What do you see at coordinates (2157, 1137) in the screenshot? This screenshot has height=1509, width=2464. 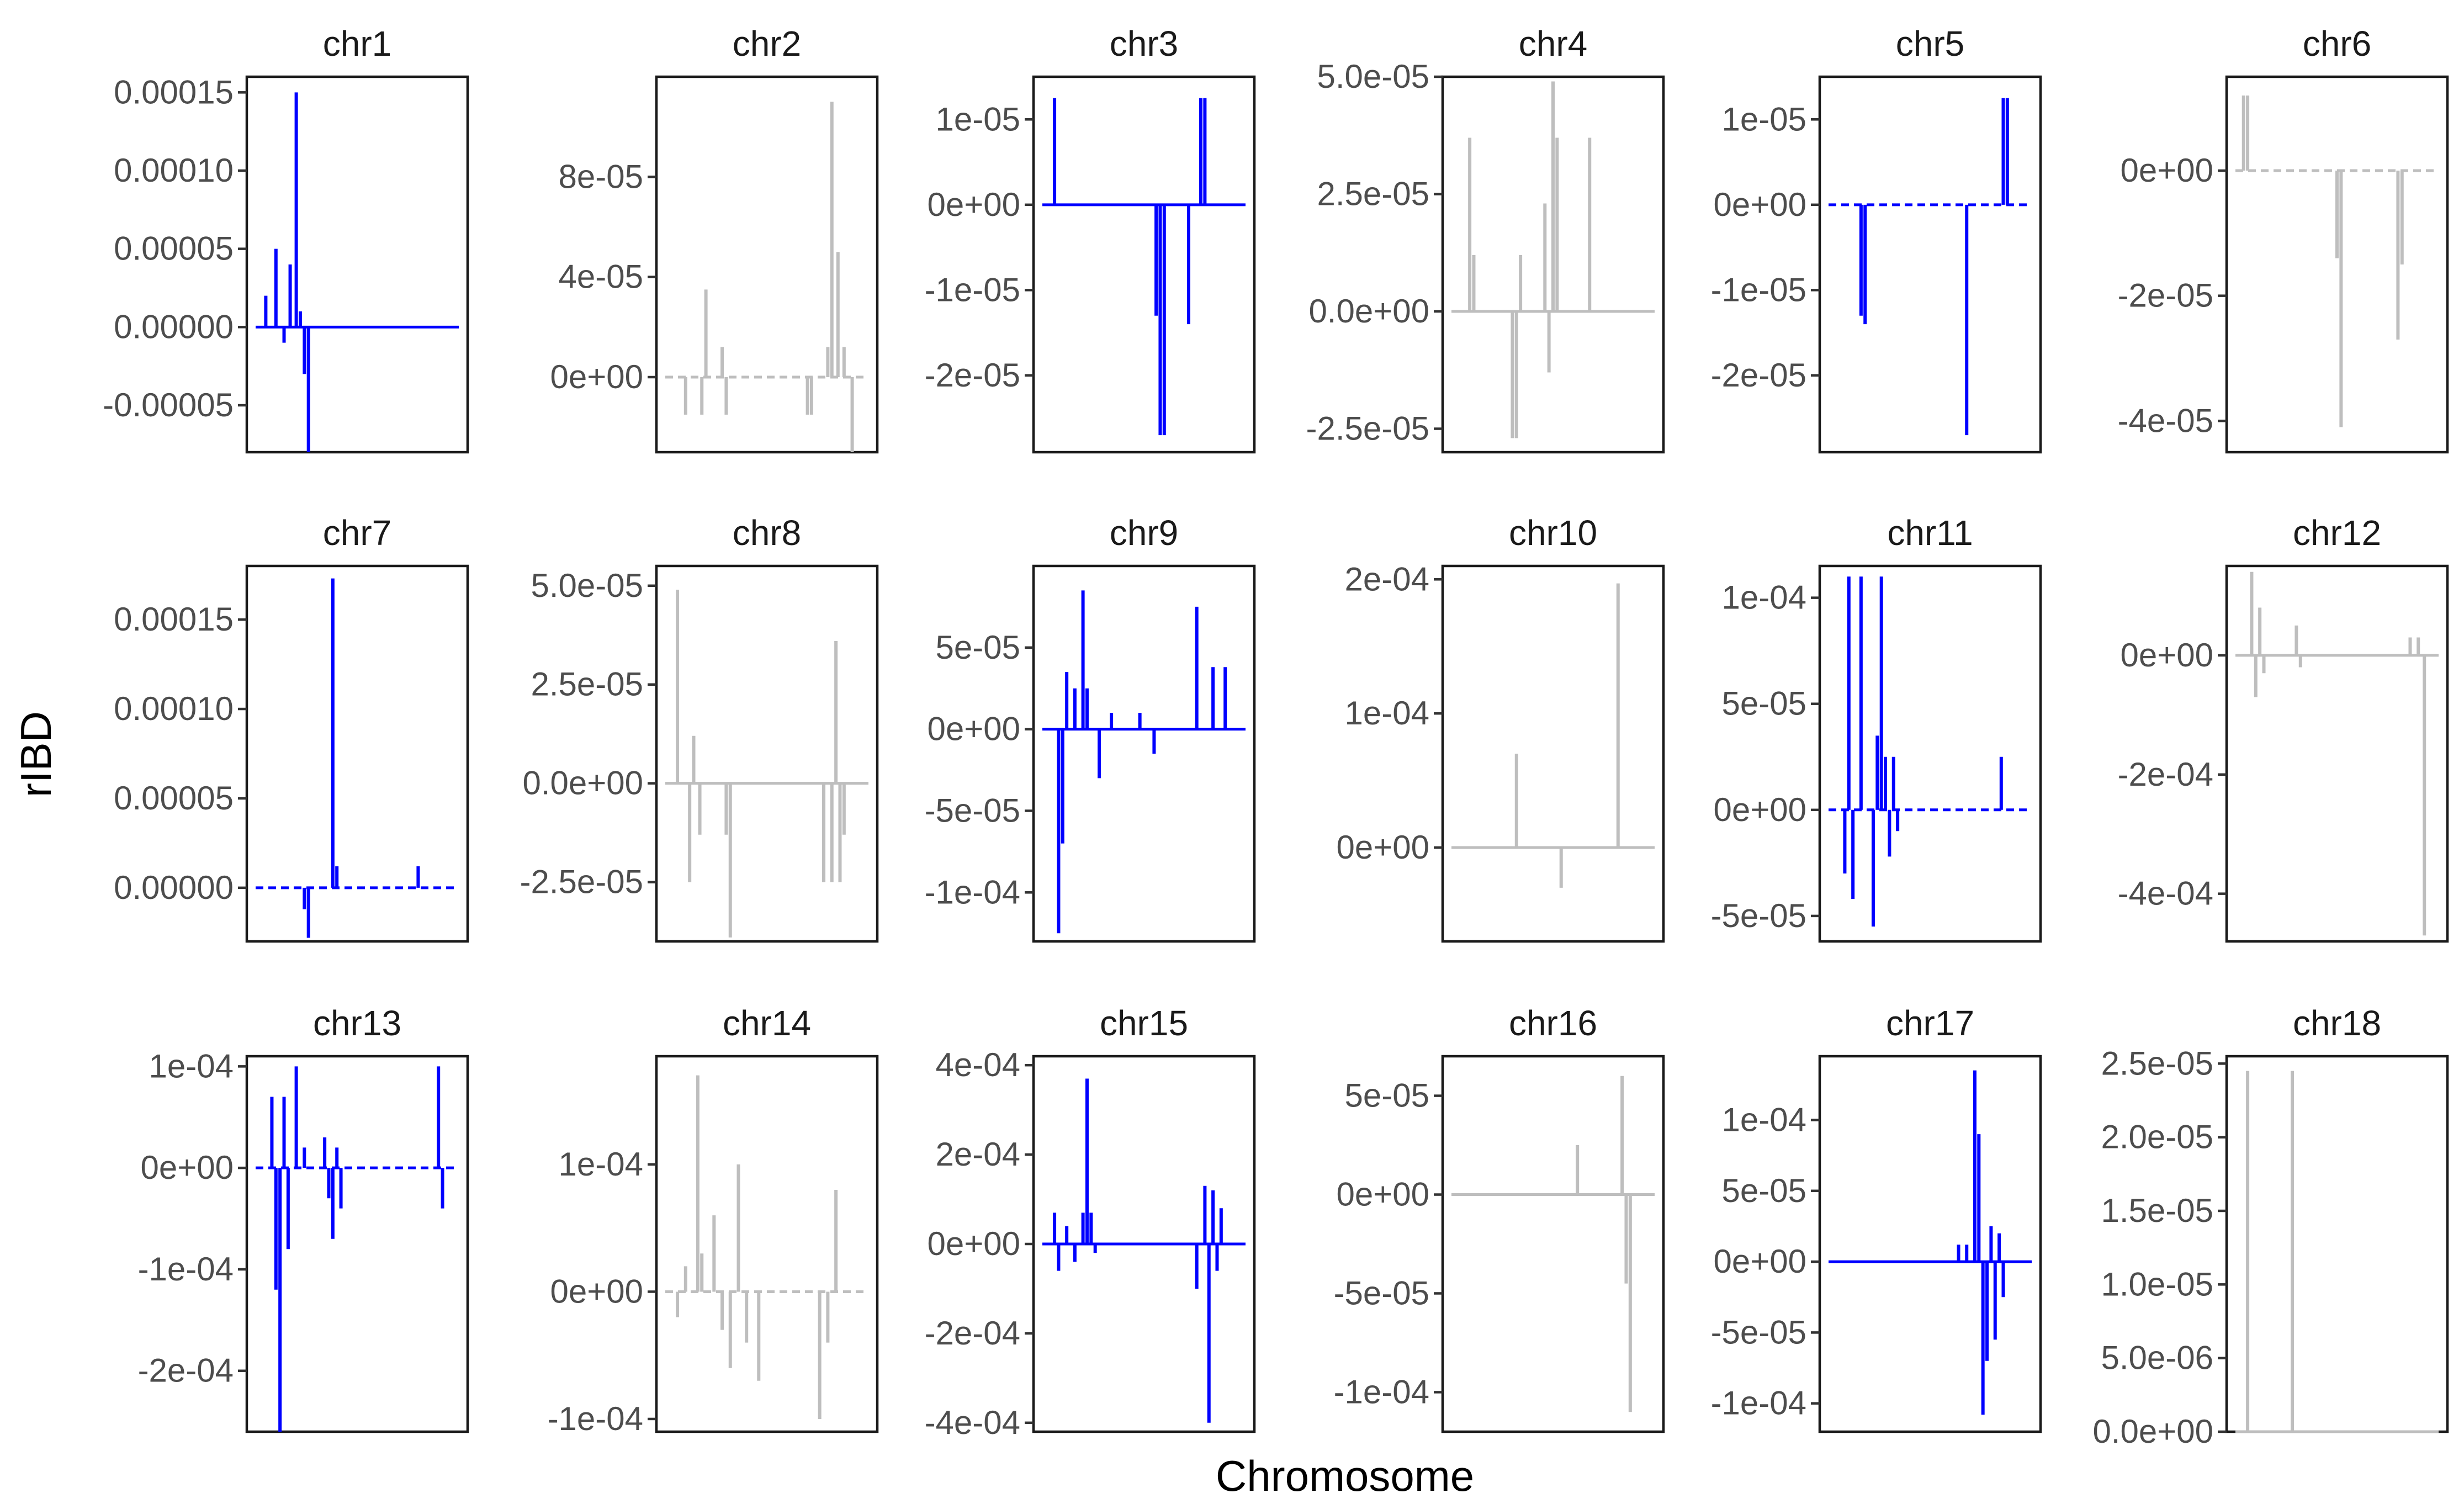 I see `y-tick-label: 2.0e-05` at bounding box center [2157, 1137].